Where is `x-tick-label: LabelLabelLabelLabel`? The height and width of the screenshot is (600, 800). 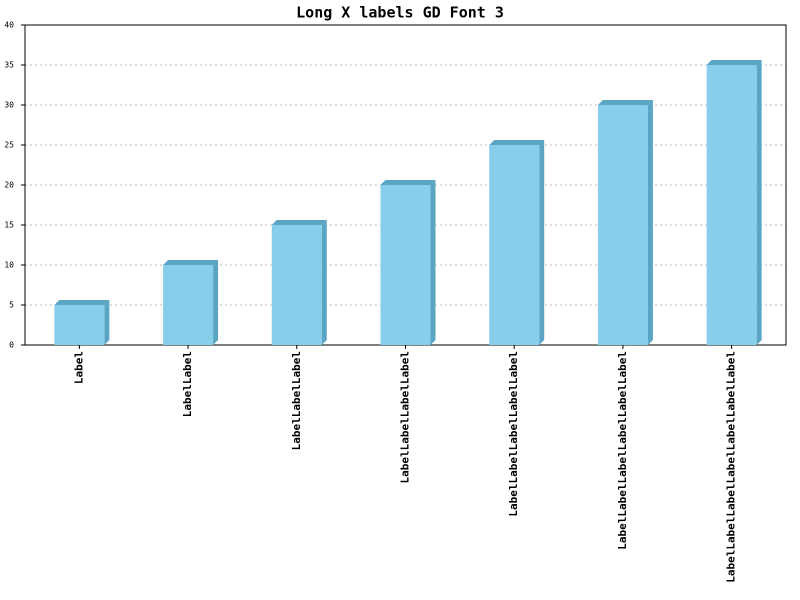 x-tick-label: LabelLabelLabelLabel is located at coordinates (405, 417).